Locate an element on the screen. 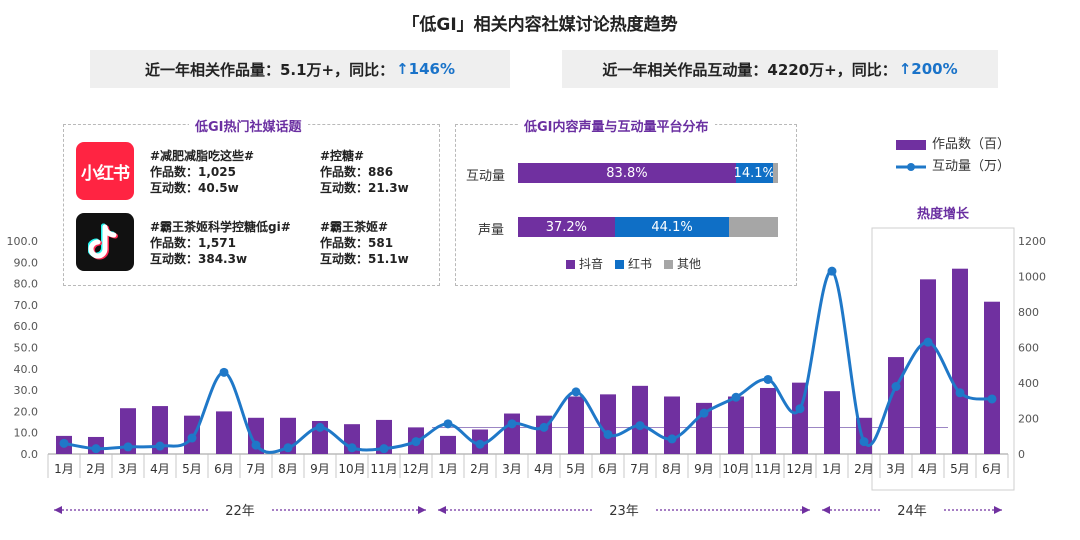  xiaohongshu-logo-text: 小红书 is located at coordinates (105, 173).